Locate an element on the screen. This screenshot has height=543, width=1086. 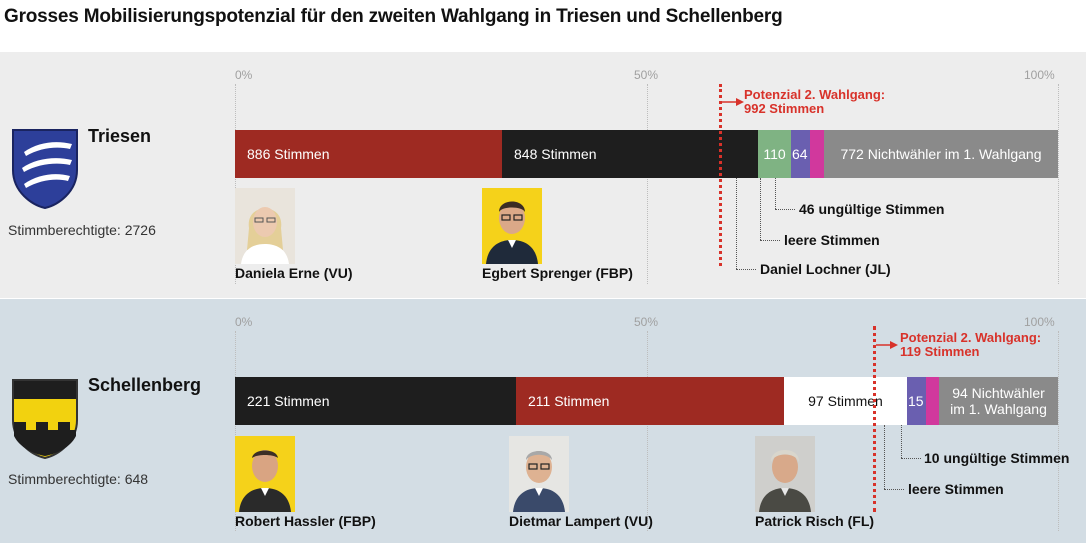
bar-segment-vu: 886 Stimmen is located at coordinates (368, 154).